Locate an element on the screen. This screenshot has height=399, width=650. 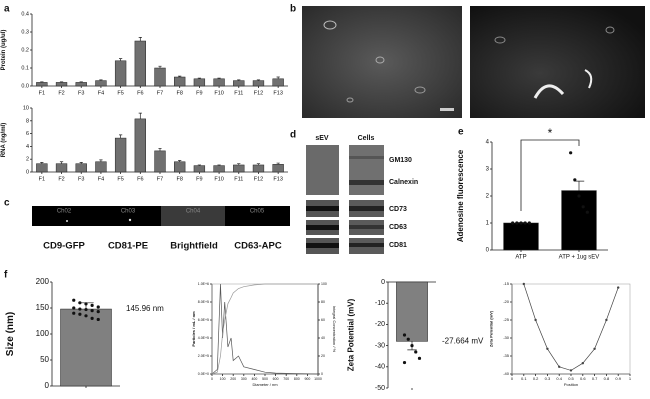
x-tick-label: F2 is located at coordinates (61, 179).